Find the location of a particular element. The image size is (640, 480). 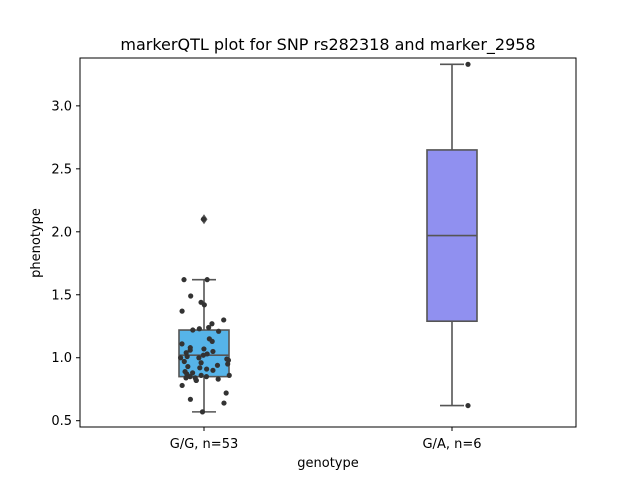

y-axis-title: phenotype is located at coordinates (36, 243).